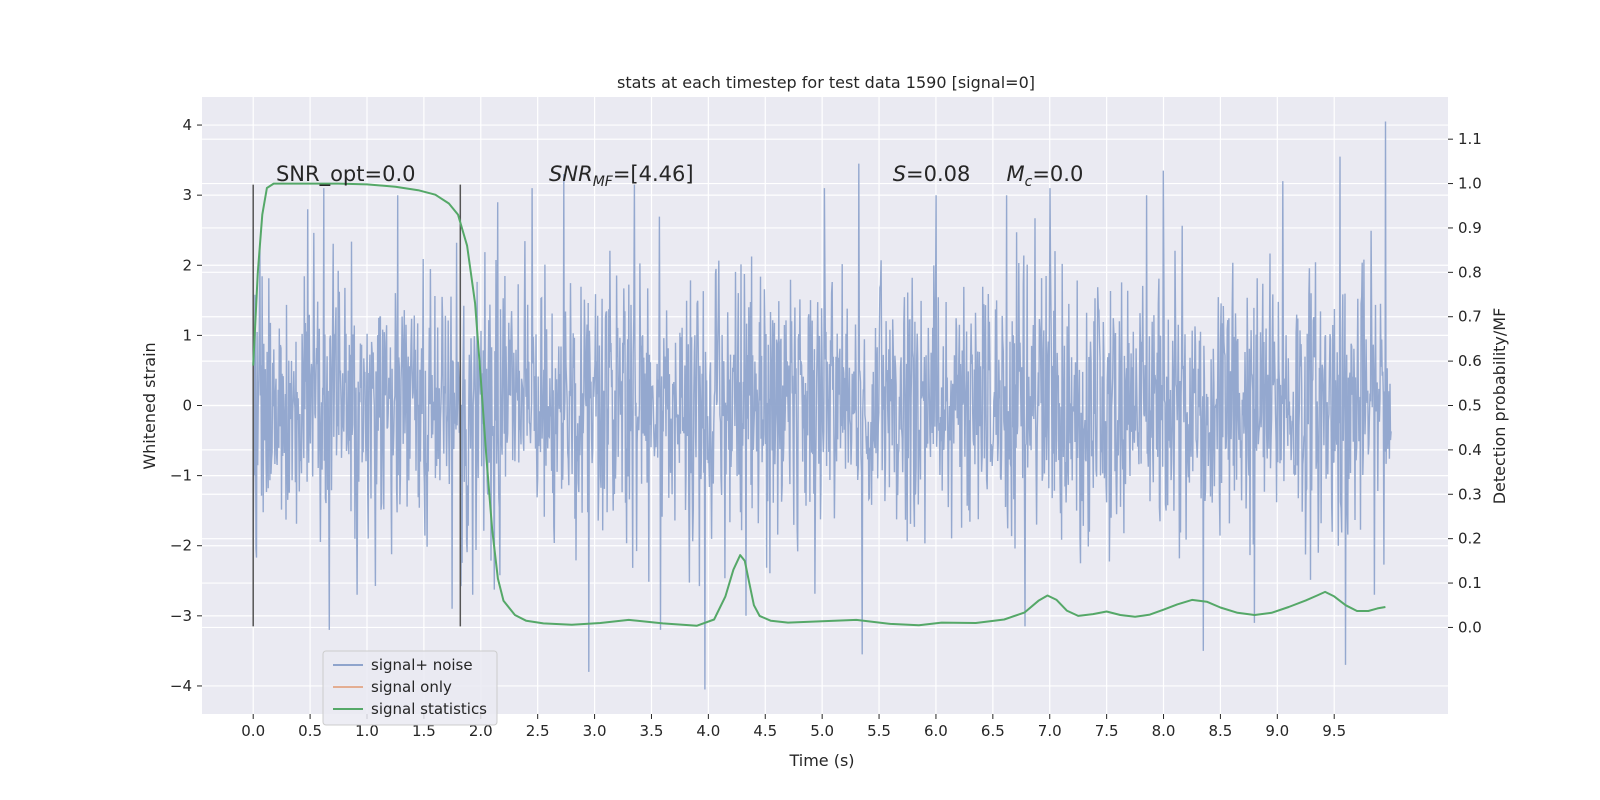 Image resolution: width=1600 pixels, height=800 pixels. Describe the element at coordinates (621, 176) in the screenshot. I see `annotation-snr-mf: SNRMF=[4.46]` at that location.